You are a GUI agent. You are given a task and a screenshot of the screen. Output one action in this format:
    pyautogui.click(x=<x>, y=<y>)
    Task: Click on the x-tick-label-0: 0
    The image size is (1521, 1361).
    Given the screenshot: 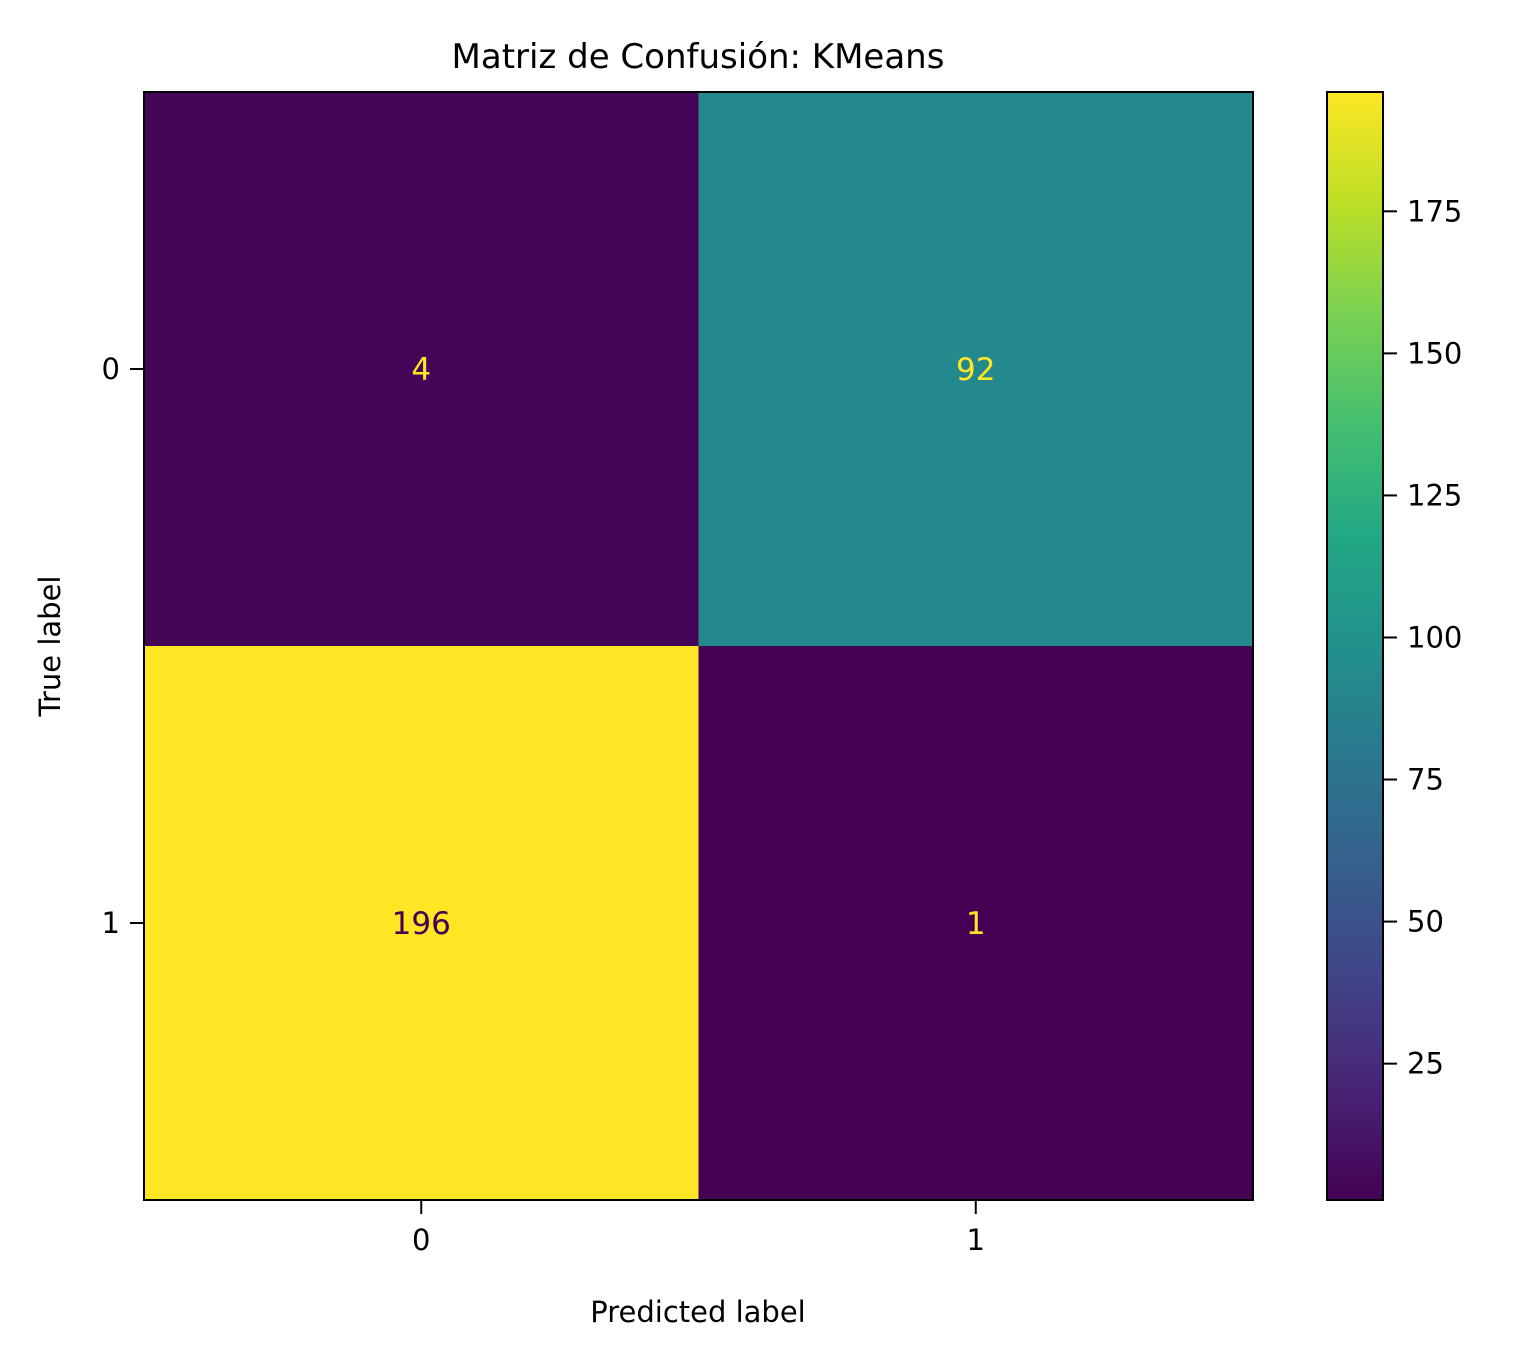 What is the action you would take?
    pyautogui.click(x=421, y=1240)
    